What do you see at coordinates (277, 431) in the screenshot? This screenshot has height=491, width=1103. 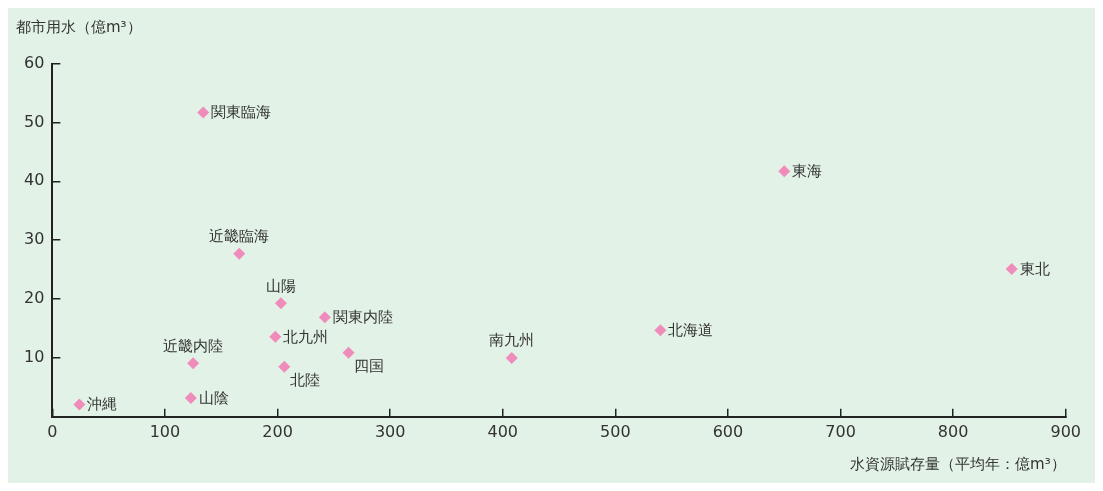 I see `x-tick-label: 200` at bounding box center [277, 431].